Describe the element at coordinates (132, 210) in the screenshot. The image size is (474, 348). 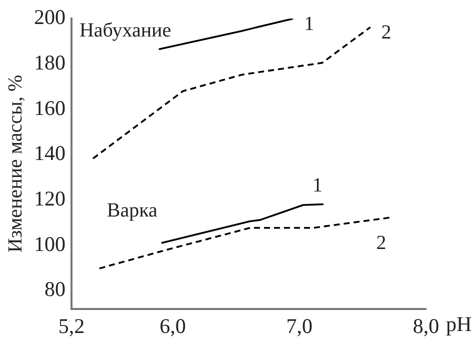
I see `annotation: Варка` at that location.